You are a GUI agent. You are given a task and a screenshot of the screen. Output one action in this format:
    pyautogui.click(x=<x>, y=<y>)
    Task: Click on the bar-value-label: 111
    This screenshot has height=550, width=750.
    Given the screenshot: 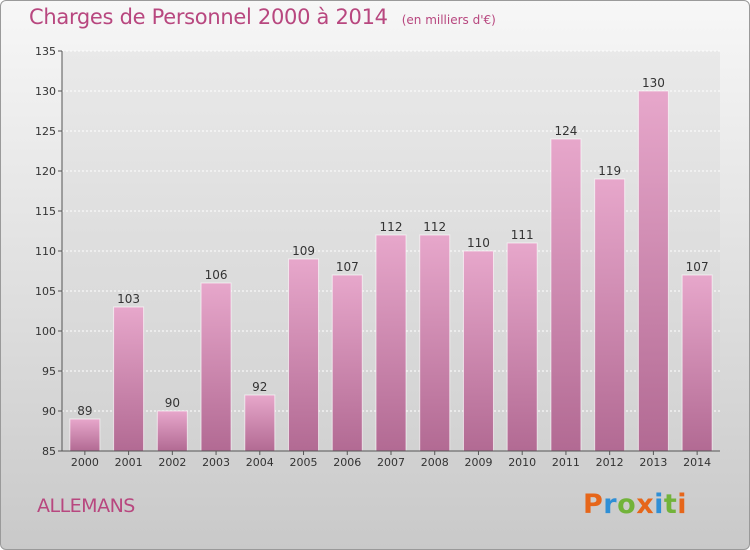 What is the action you would take?
    pyautogui.click(x=522, y=235)
    